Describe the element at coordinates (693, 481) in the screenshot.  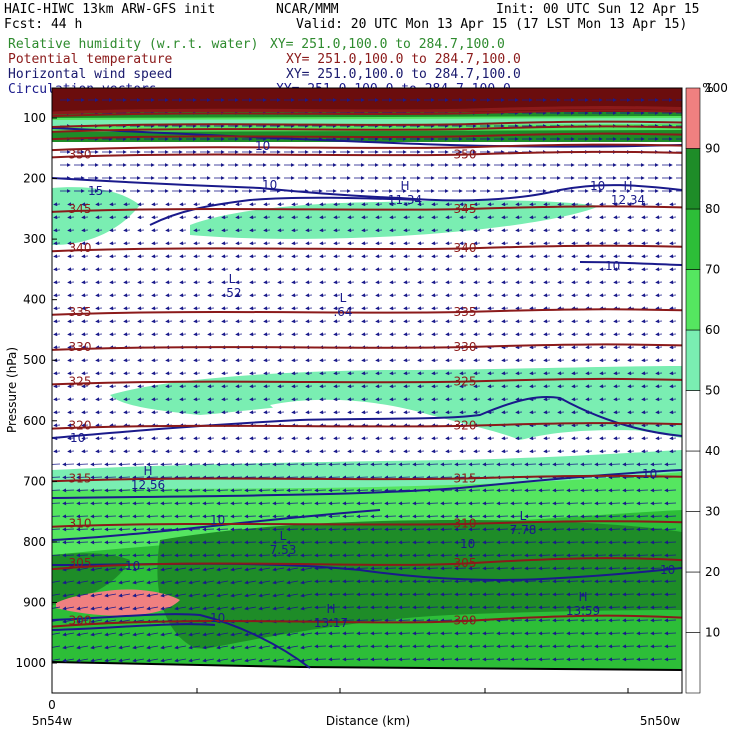
I see `colorbar-bin` at that location.